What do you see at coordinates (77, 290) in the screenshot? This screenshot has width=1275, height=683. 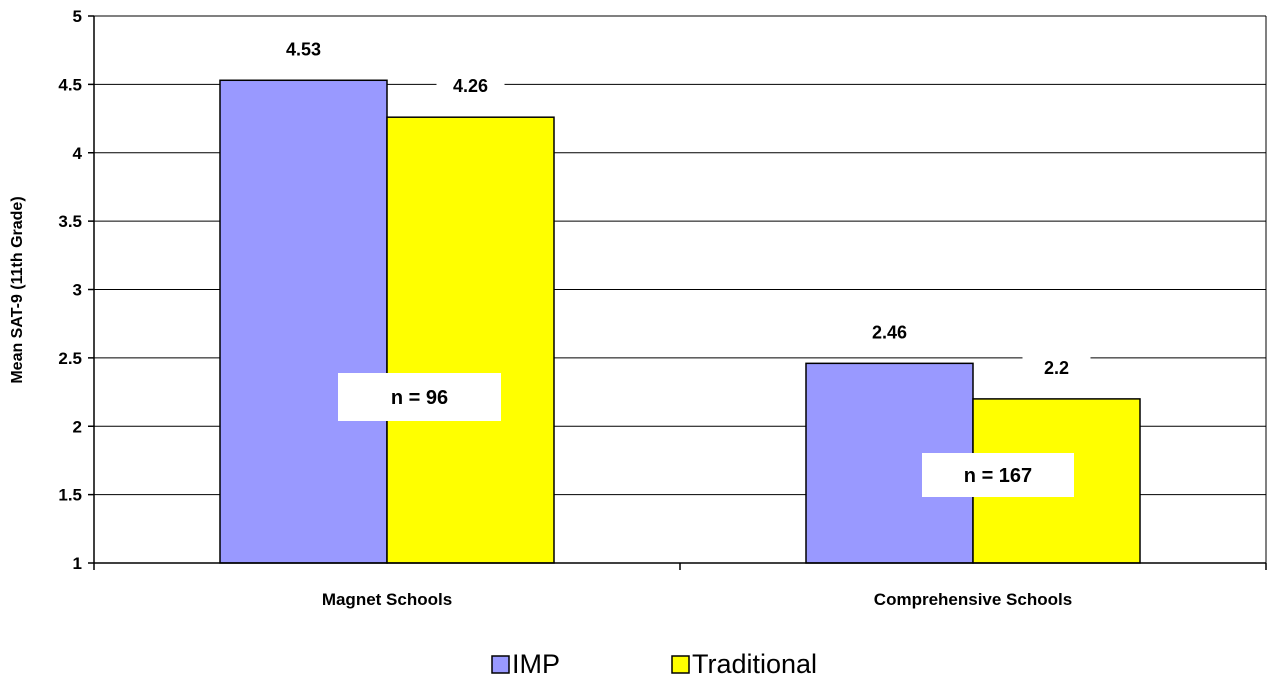 I see `y-tick-label: 3` at bounding box center [77, 290].